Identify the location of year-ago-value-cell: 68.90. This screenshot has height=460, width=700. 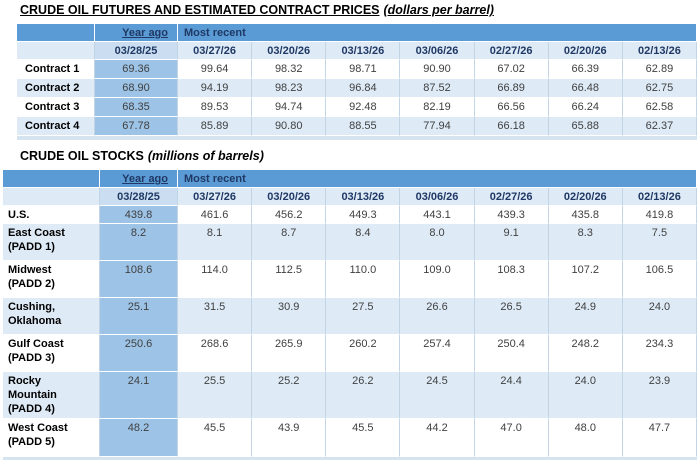
(136, 88).